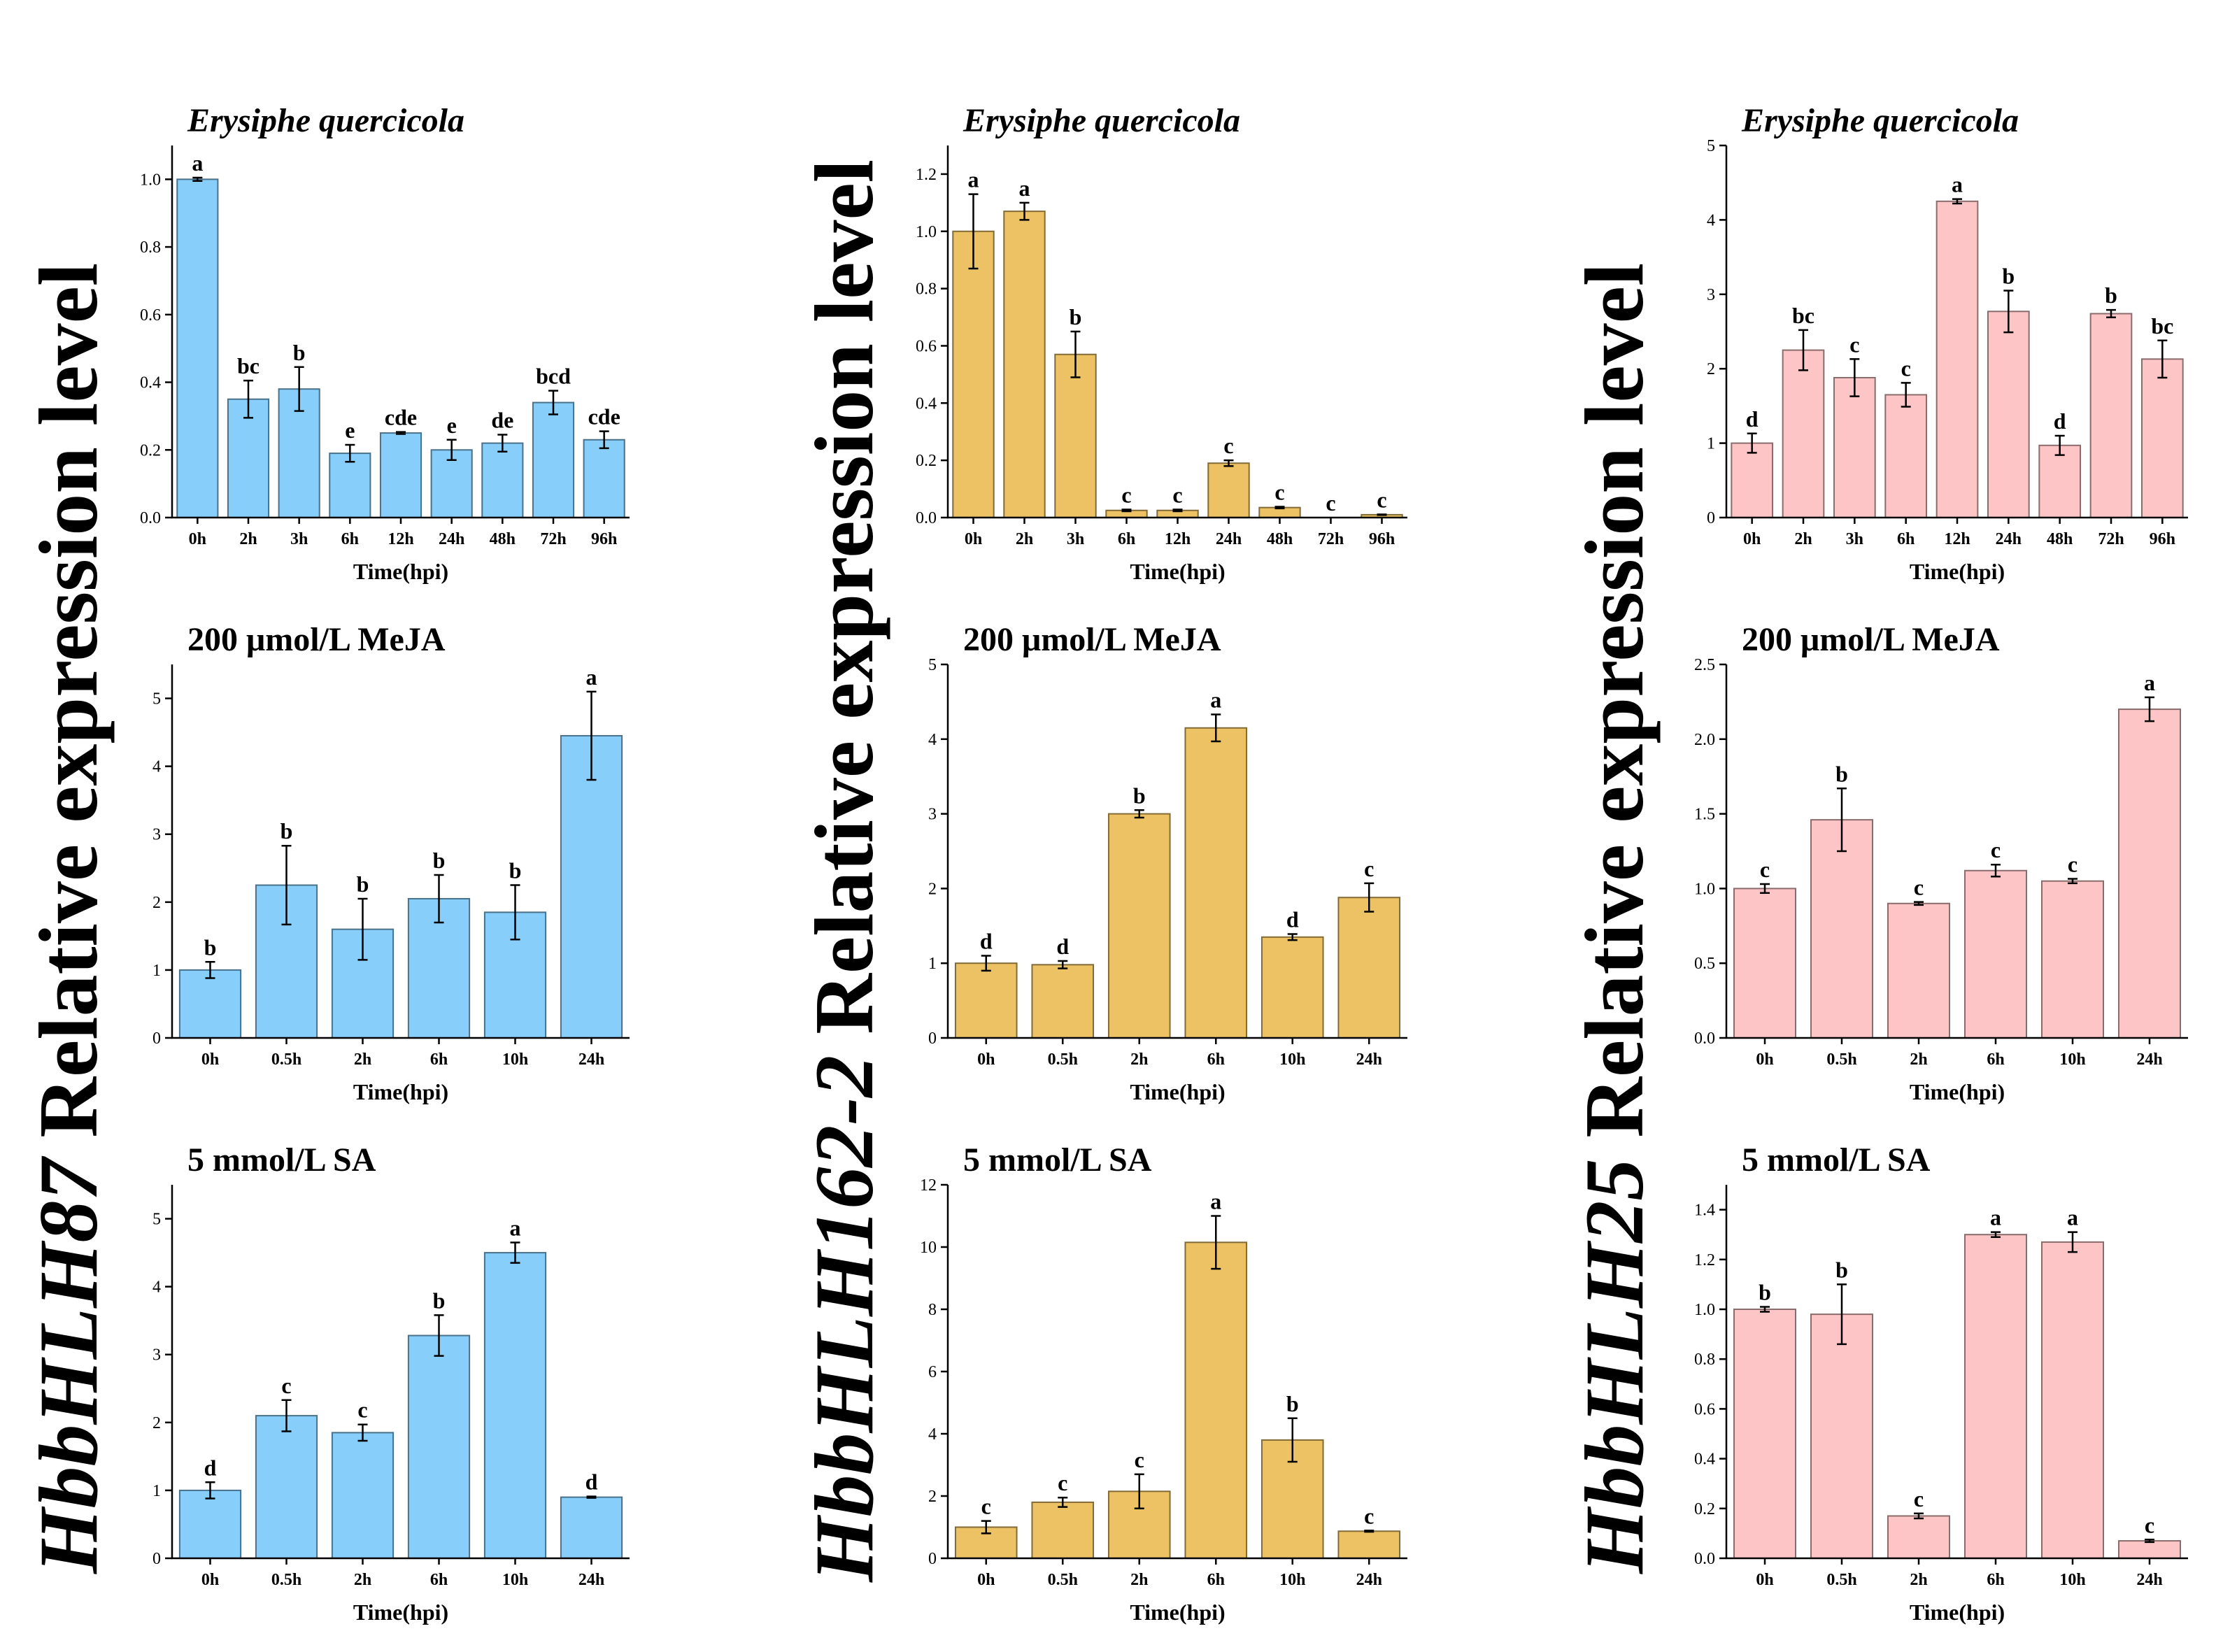 Image resolution: width=2216 pixels, height=1652 pixels. Describe the element at coordinates (927, 461) in the screenshot. I see `y-tick-label: 0.2` at that location.